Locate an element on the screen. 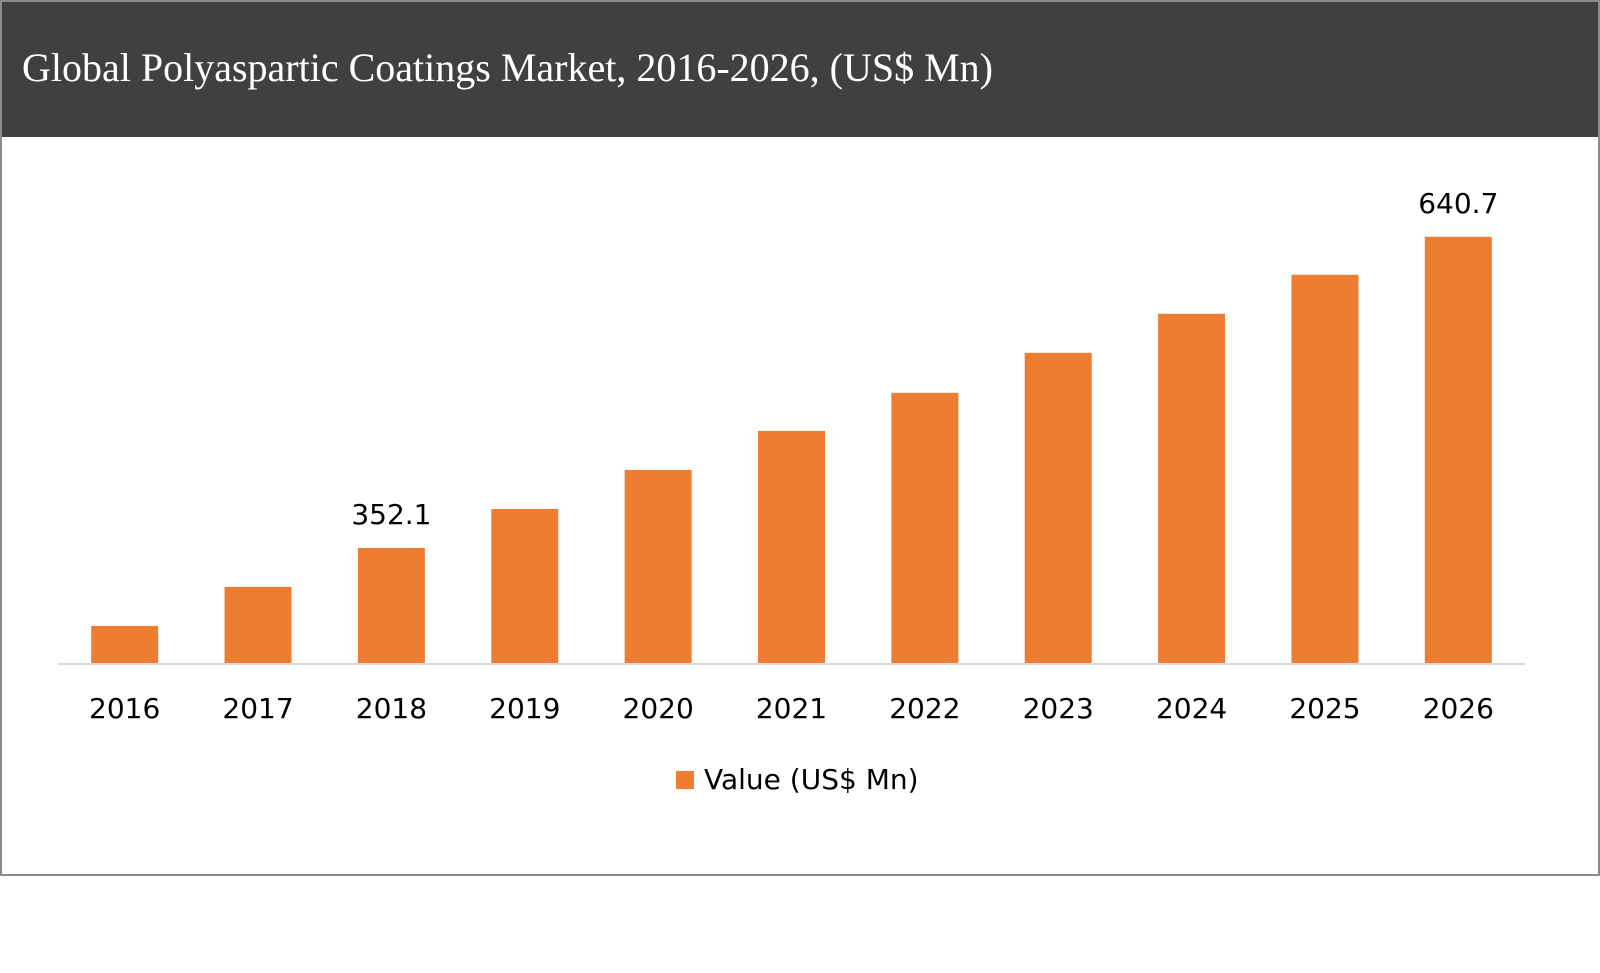 The height and width of the screenshot is (973, 1600). x-tick-label: 2022 is located at coordinates (924, 708).